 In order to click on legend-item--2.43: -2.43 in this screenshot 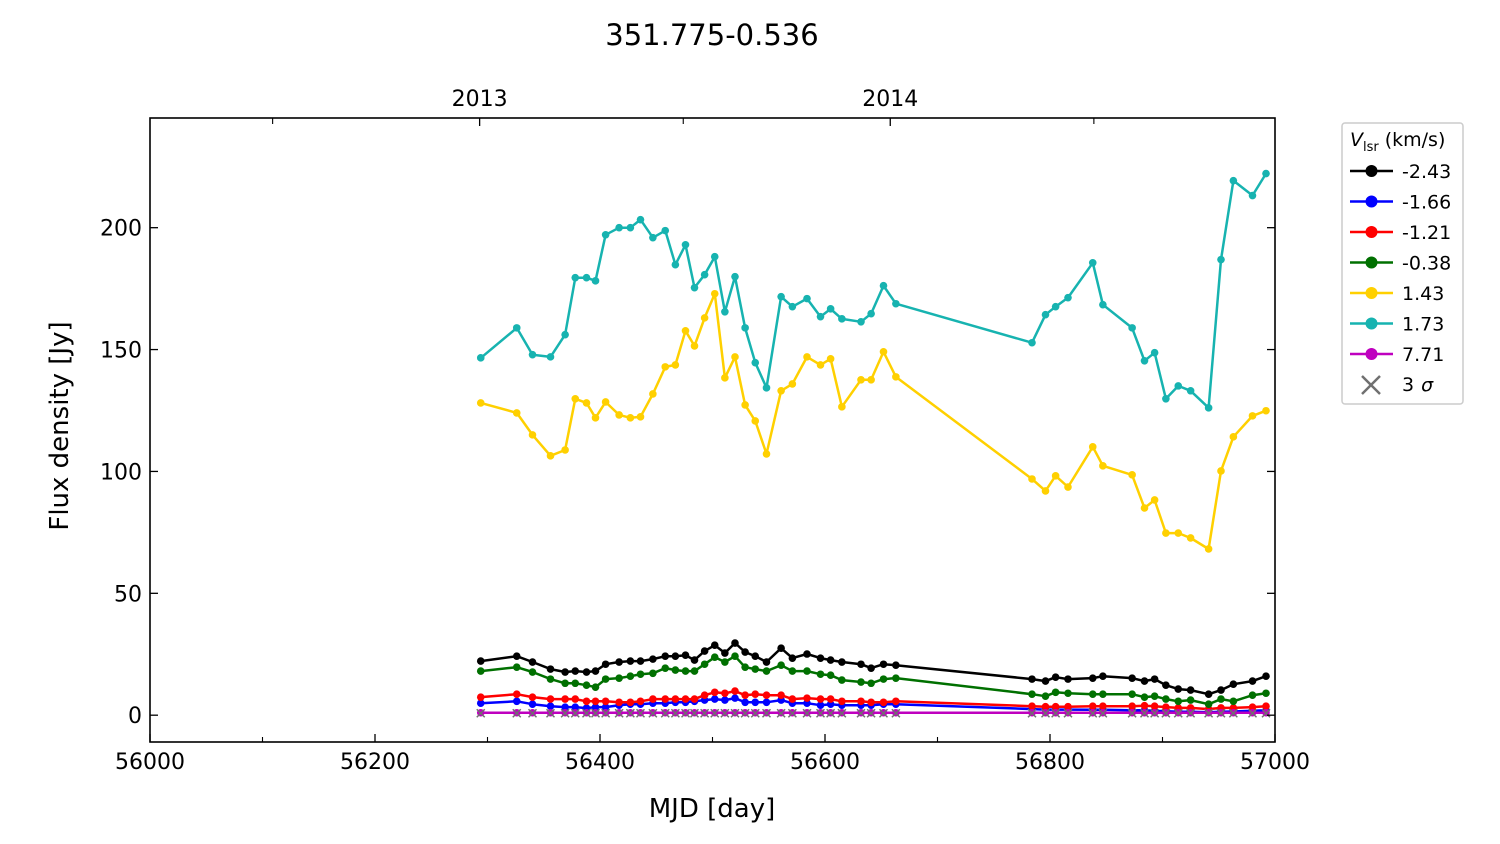, I will do `click(1400, 172)`.